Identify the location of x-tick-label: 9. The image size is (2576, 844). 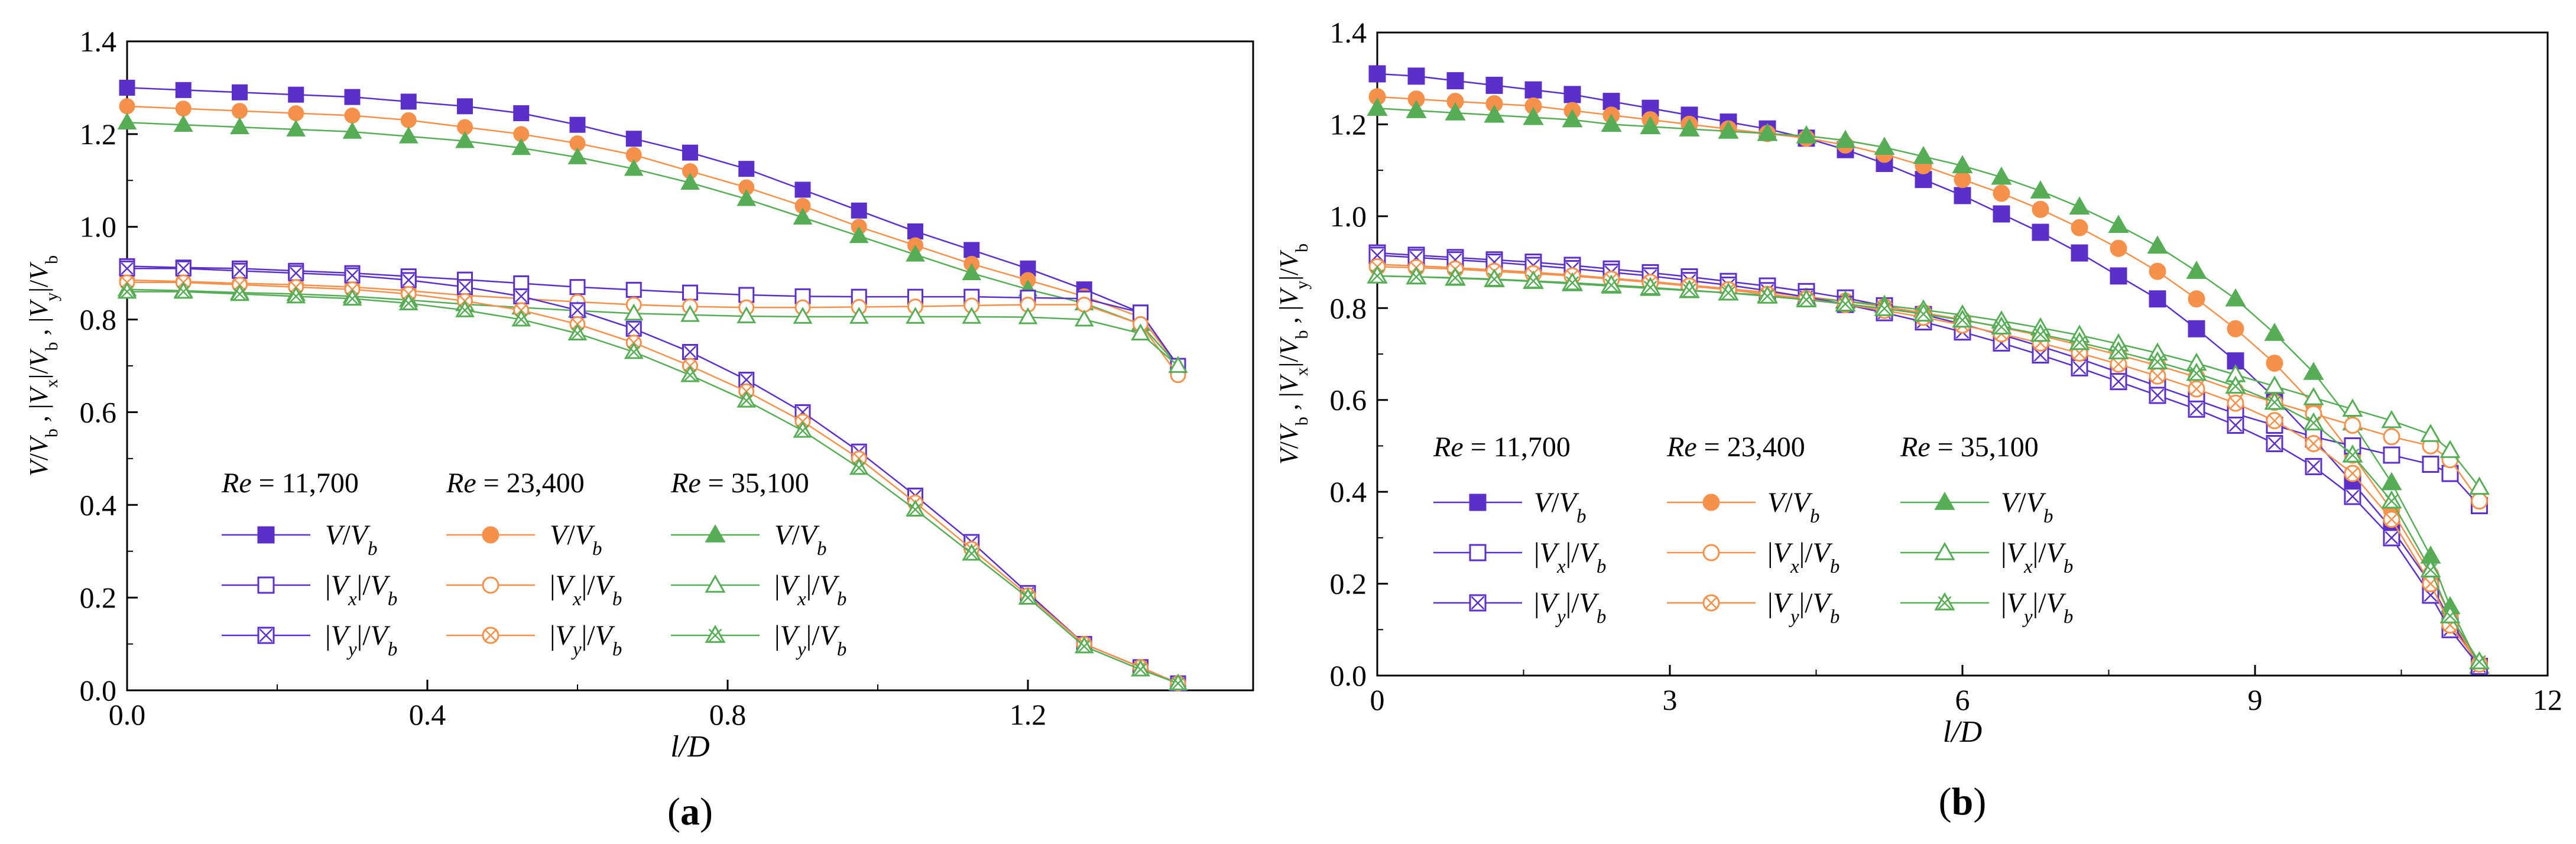
(2255, 700).